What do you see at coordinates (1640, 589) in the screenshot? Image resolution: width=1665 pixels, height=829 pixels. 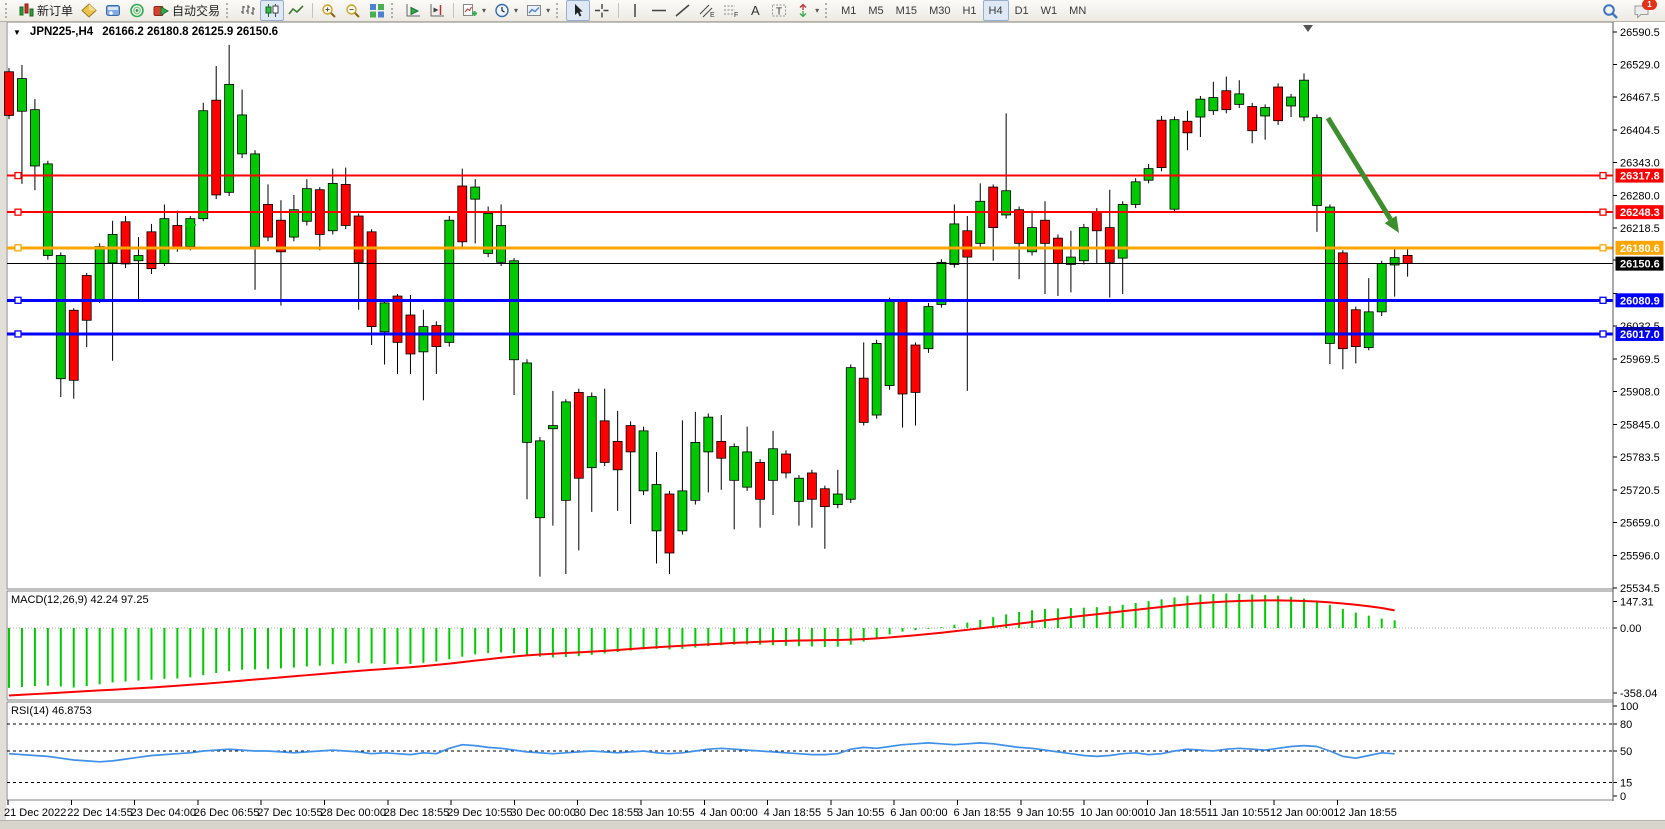 I see `price-axis-label: 25534.5` at bounding box center [1640, 589].